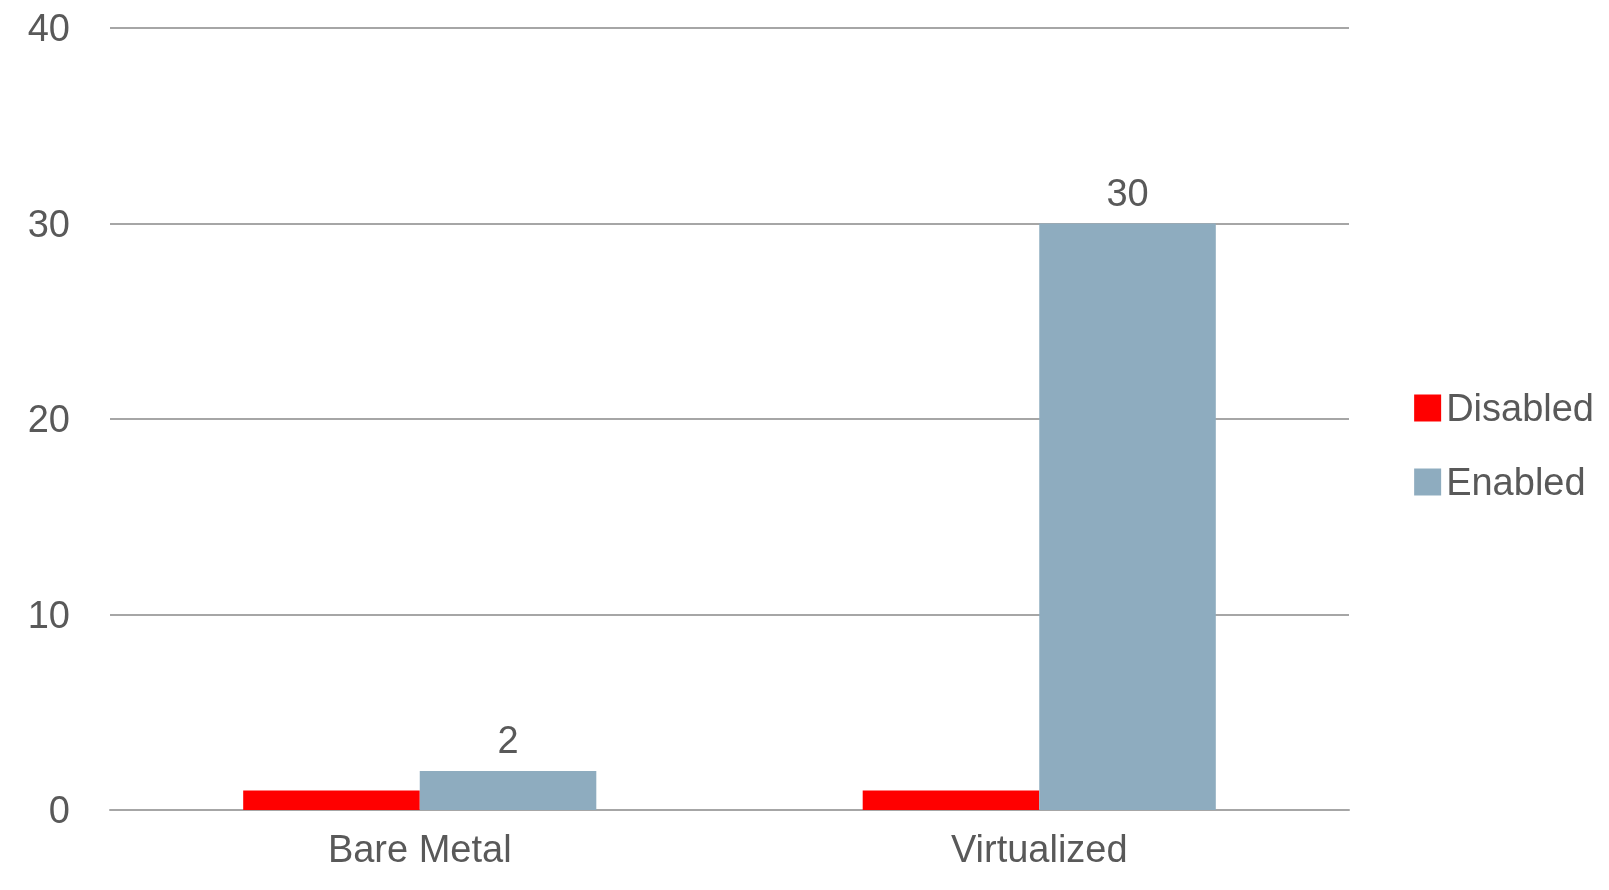  Describe the element at coordinates (48, 28) in the screenshot. I see `y-tick-label: 40` at that location.